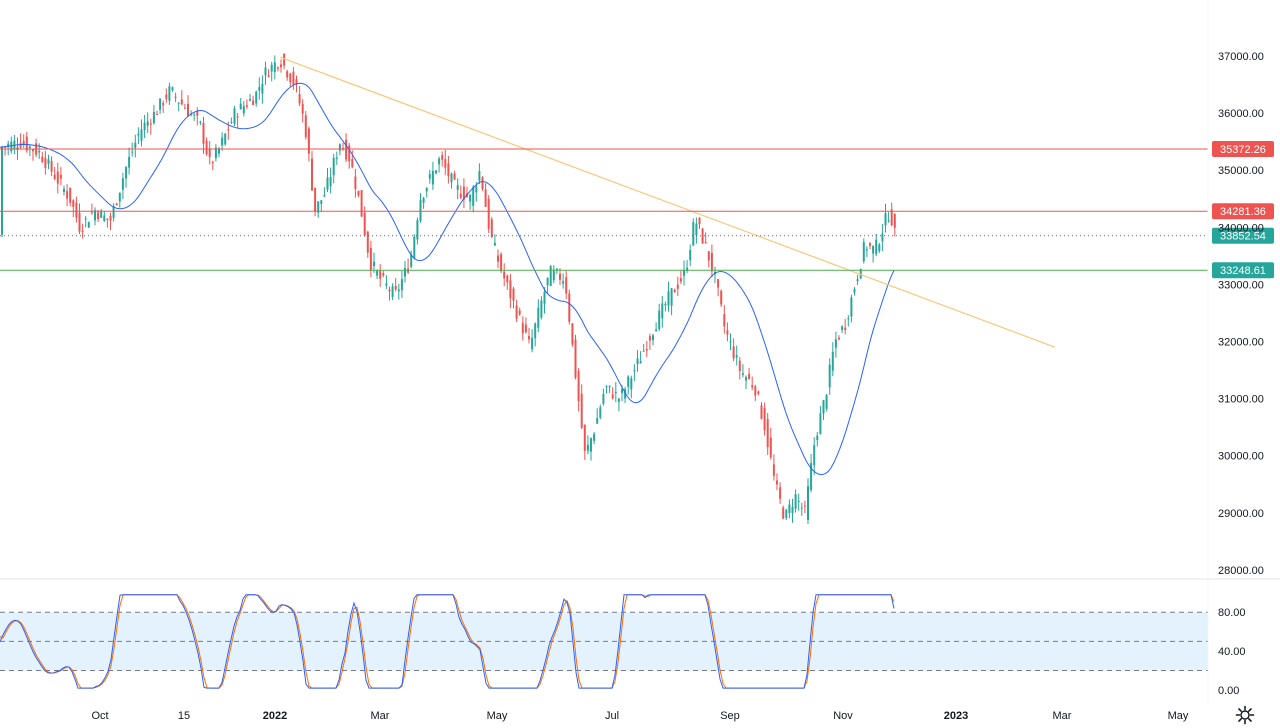 The height and width of the screenshot is (728, 1280). Describe the element at coordinates (1245, 715) in the screenshot. I see `settings-gear-icon` at that location.